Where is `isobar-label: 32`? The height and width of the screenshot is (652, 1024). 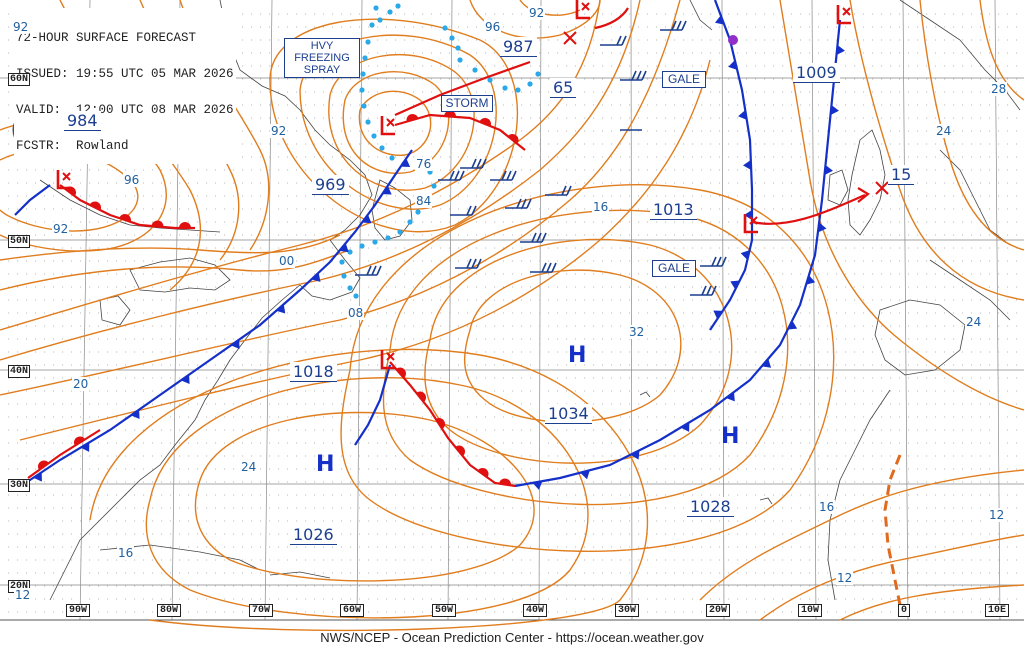
isobar-label: 32 is located at coordinates (637, 332).